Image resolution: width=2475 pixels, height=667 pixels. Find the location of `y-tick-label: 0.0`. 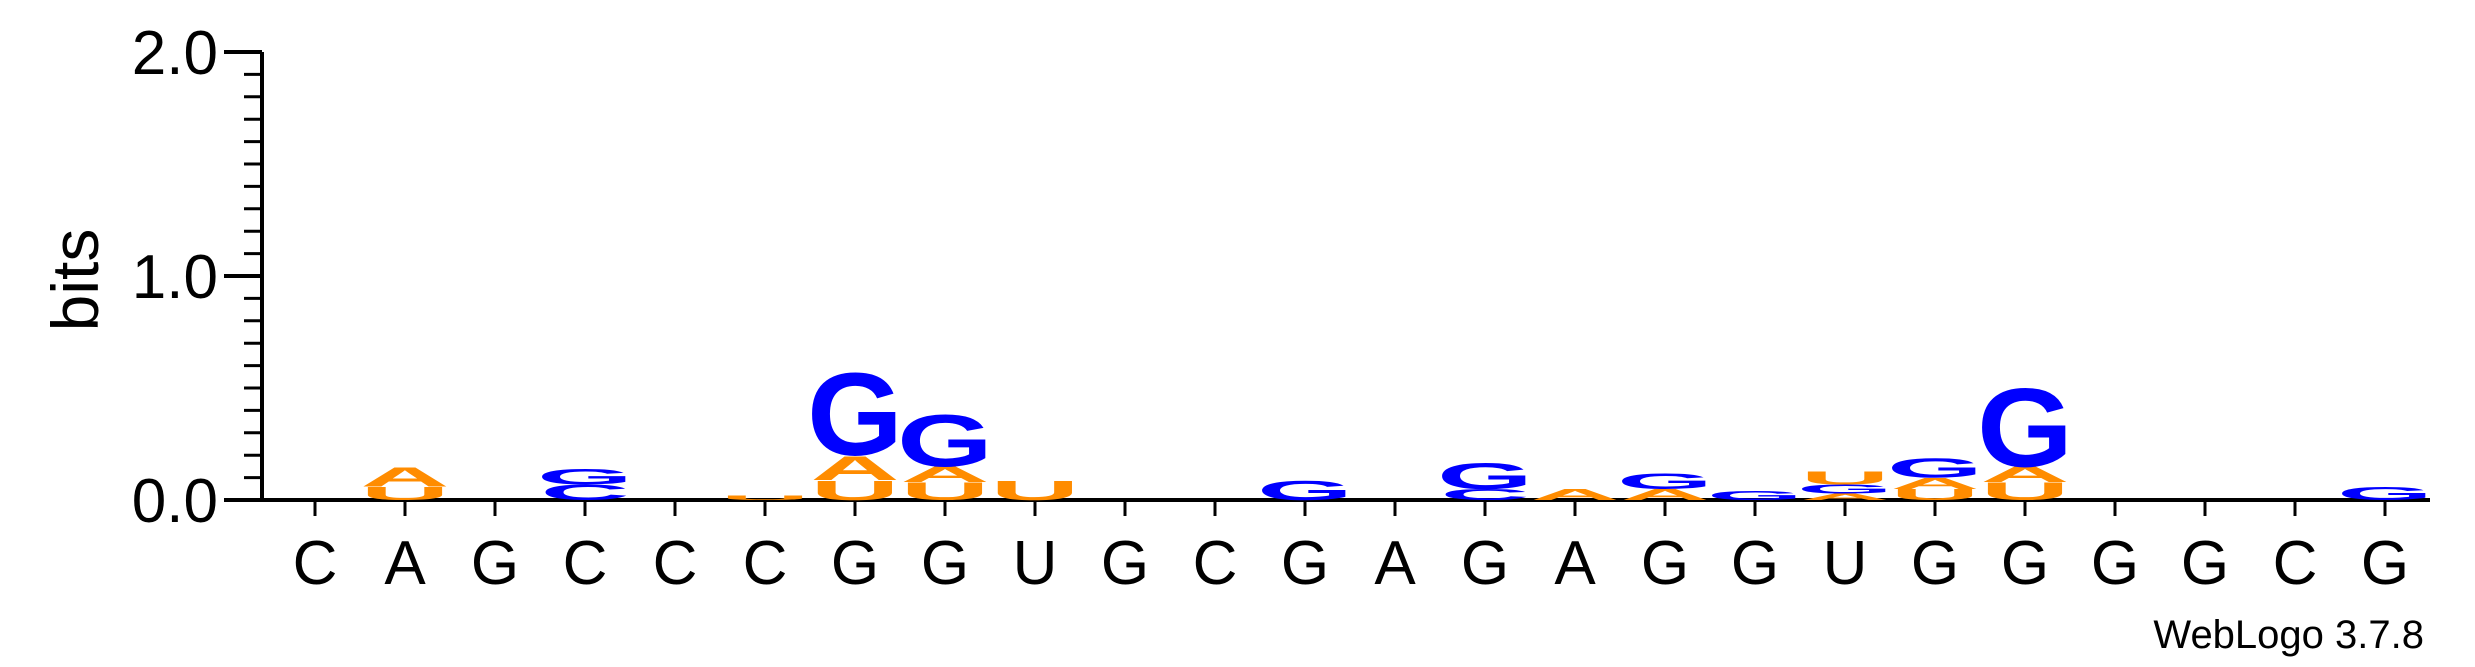

y-tick-label: 0.0 is located at coordinates (175, 501).